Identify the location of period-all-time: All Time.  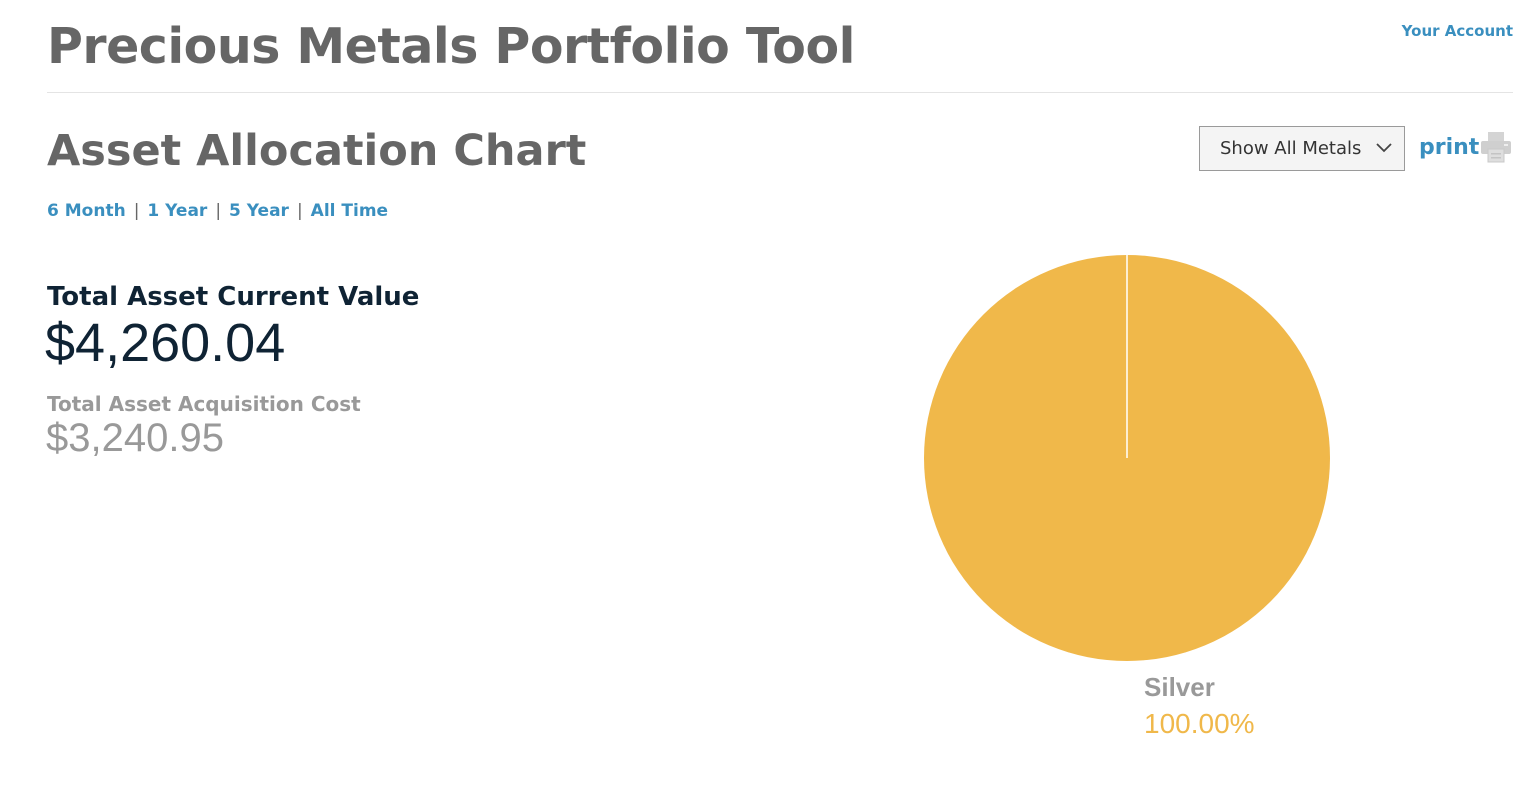
(349, 211).